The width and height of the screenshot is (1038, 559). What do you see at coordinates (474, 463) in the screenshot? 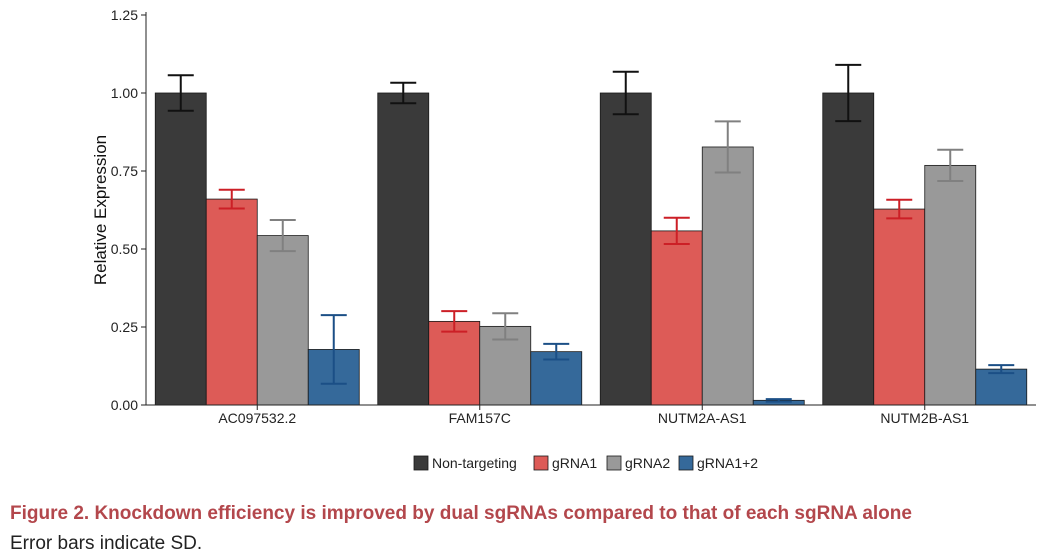
I see `legend-label: Non-targeting` at bounding box center [474, 463].